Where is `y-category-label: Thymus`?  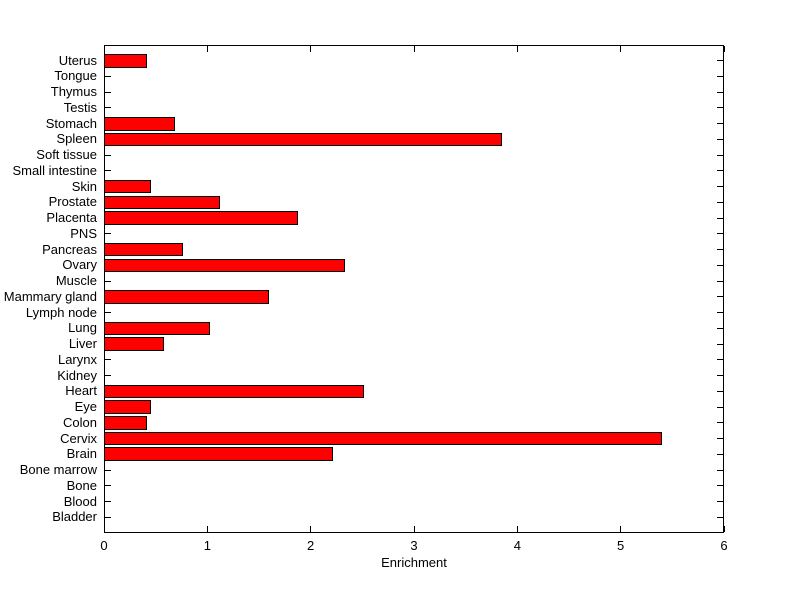
y-category-label: Thymus is located at coordinates (73, 92).